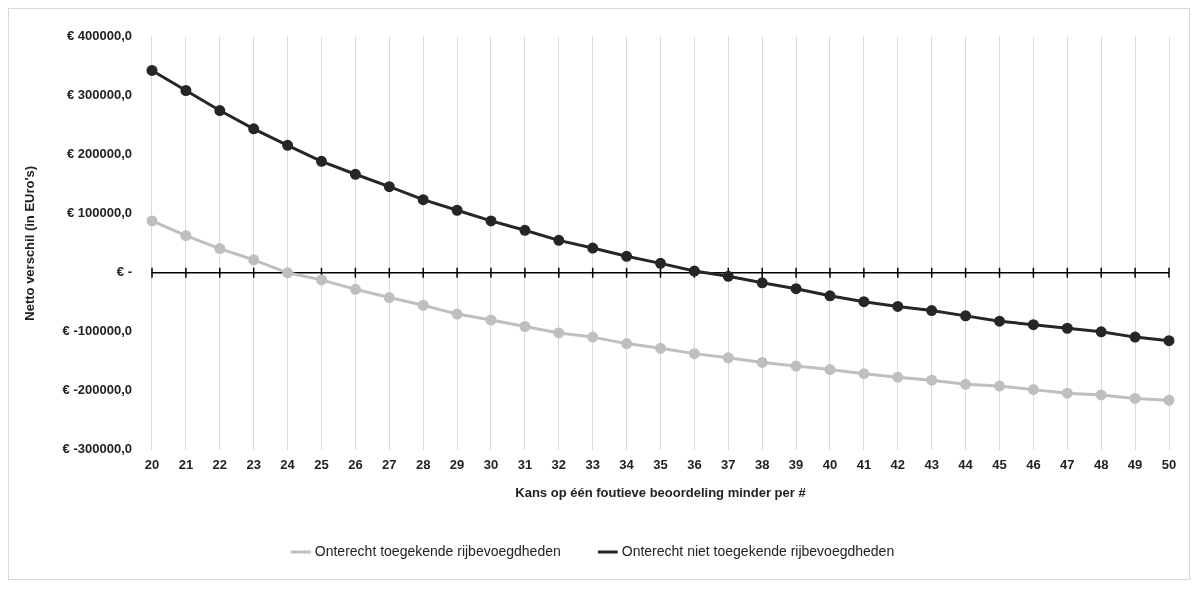  I want to click on y-tick-label: € -, so click(124, 272).